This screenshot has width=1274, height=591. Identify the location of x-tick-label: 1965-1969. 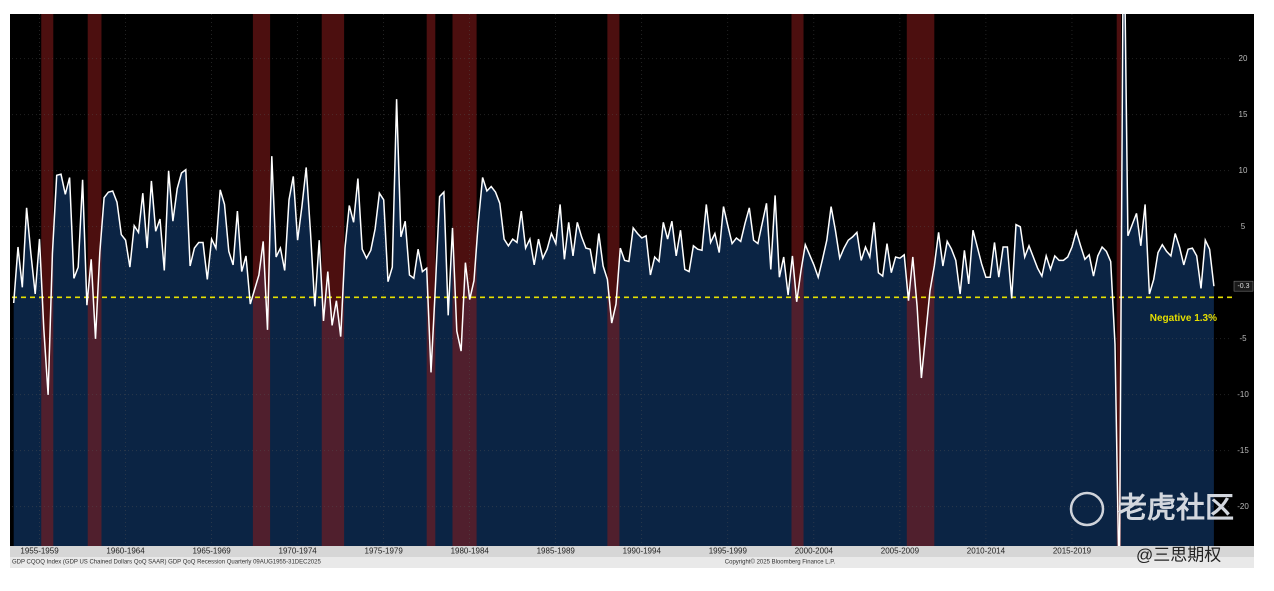
(211, 551).